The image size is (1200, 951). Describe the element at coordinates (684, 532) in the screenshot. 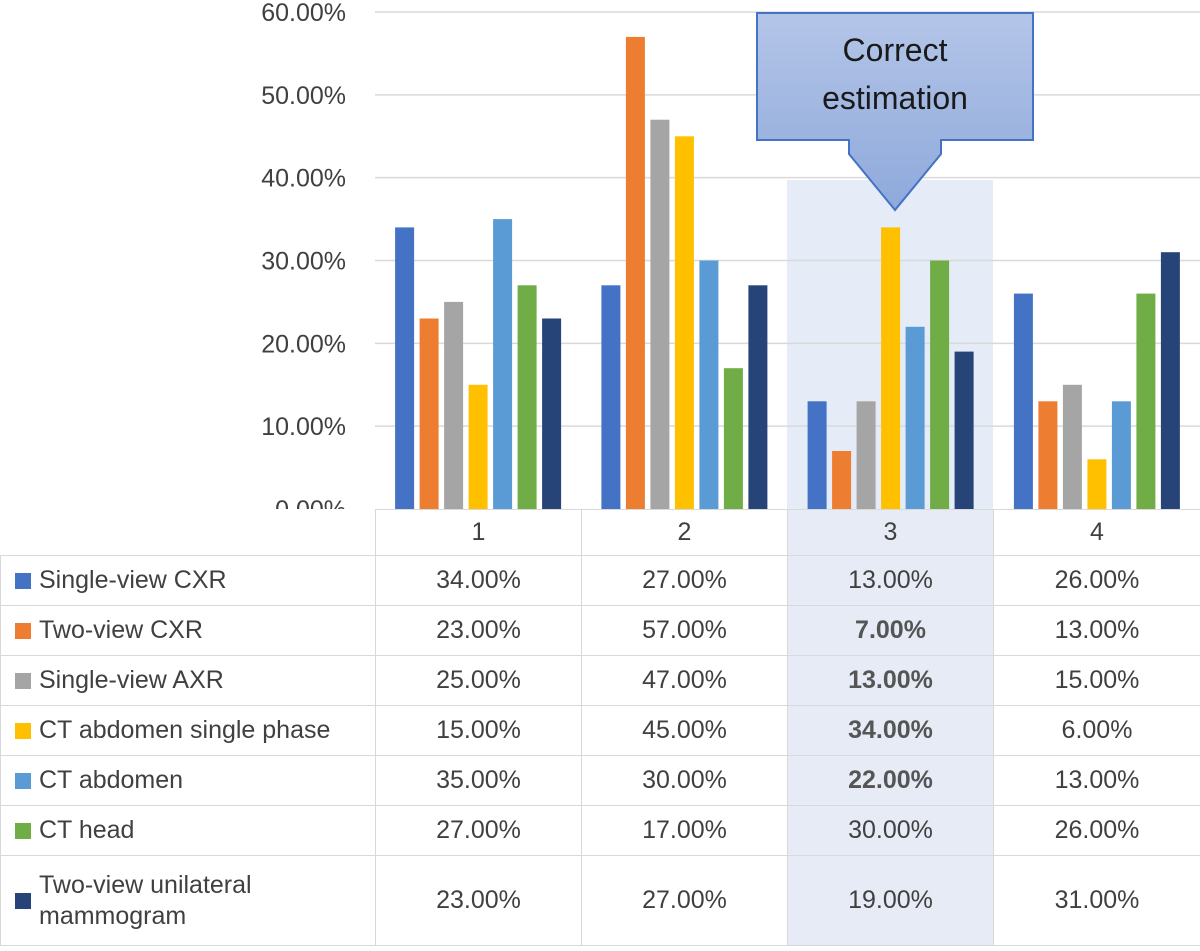

I see `x-tick-label: 2` at that location.